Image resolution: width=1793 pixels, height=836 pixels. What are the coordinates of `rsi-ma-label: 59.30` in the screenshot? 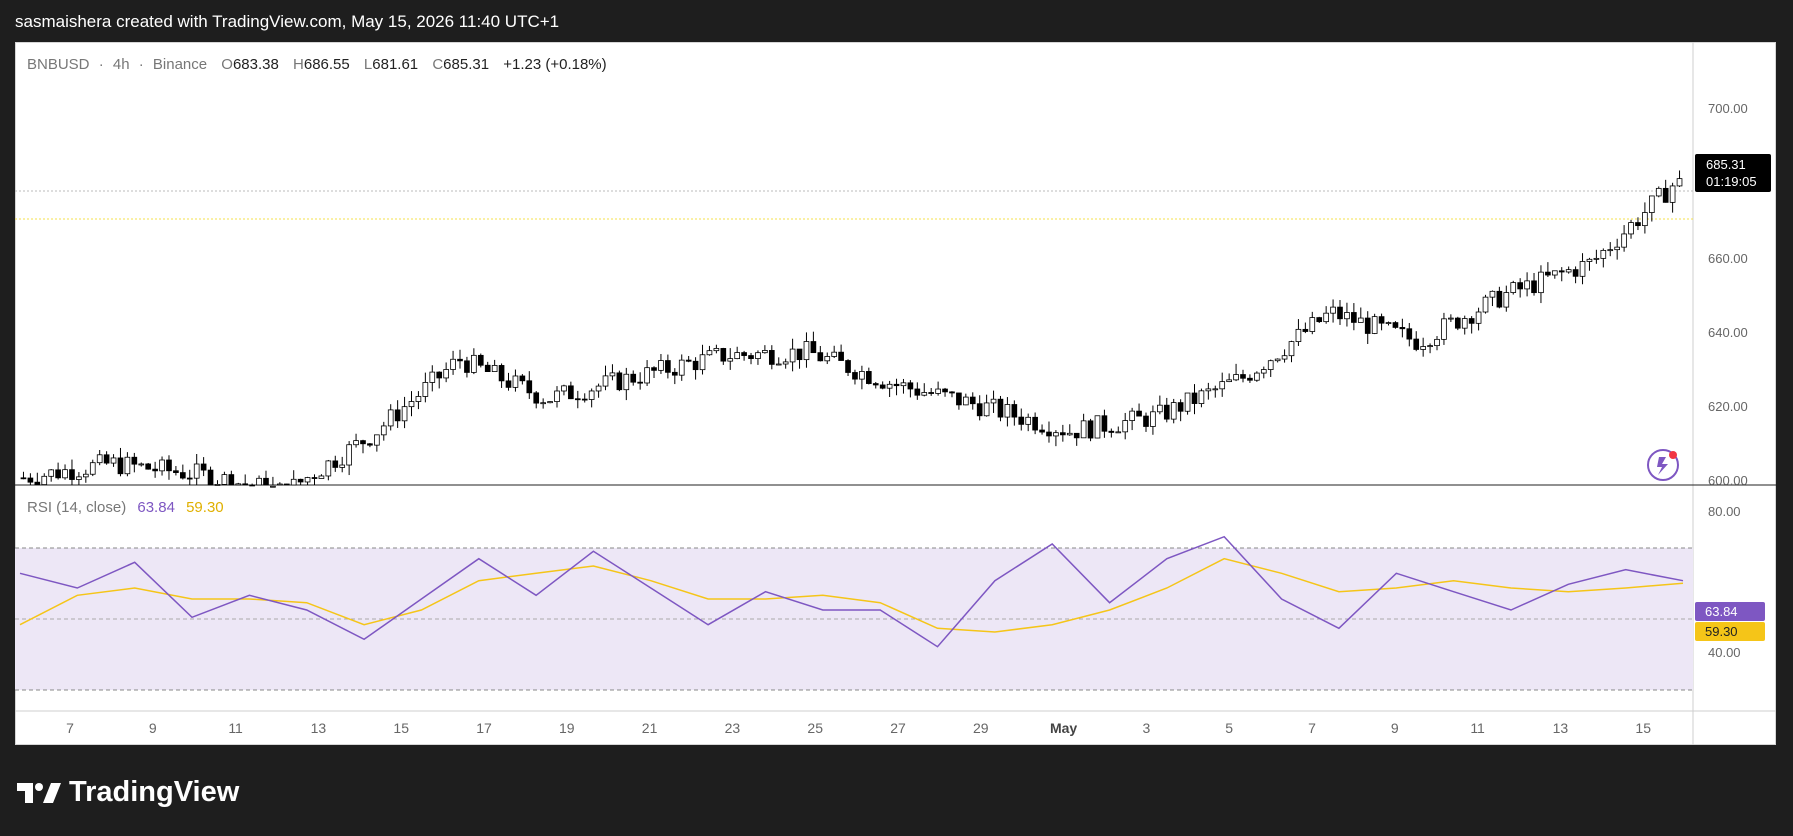 It's located at (1721, 631).